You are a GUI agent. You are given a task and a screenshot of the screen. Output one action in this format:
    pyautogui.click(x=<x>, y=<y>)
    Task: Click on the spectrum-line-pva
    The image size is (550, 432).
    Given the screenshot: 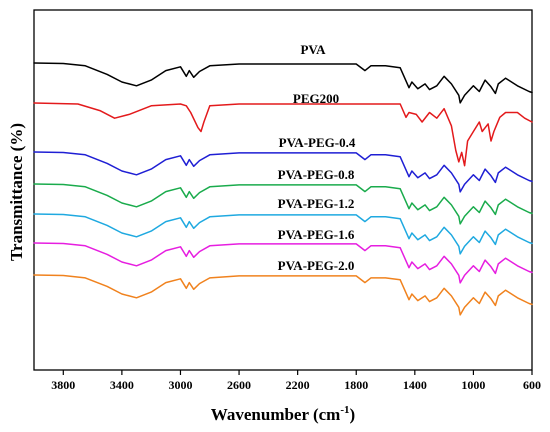 What is the action you would take?
    pyautogui.click(x=283, y=83)
    